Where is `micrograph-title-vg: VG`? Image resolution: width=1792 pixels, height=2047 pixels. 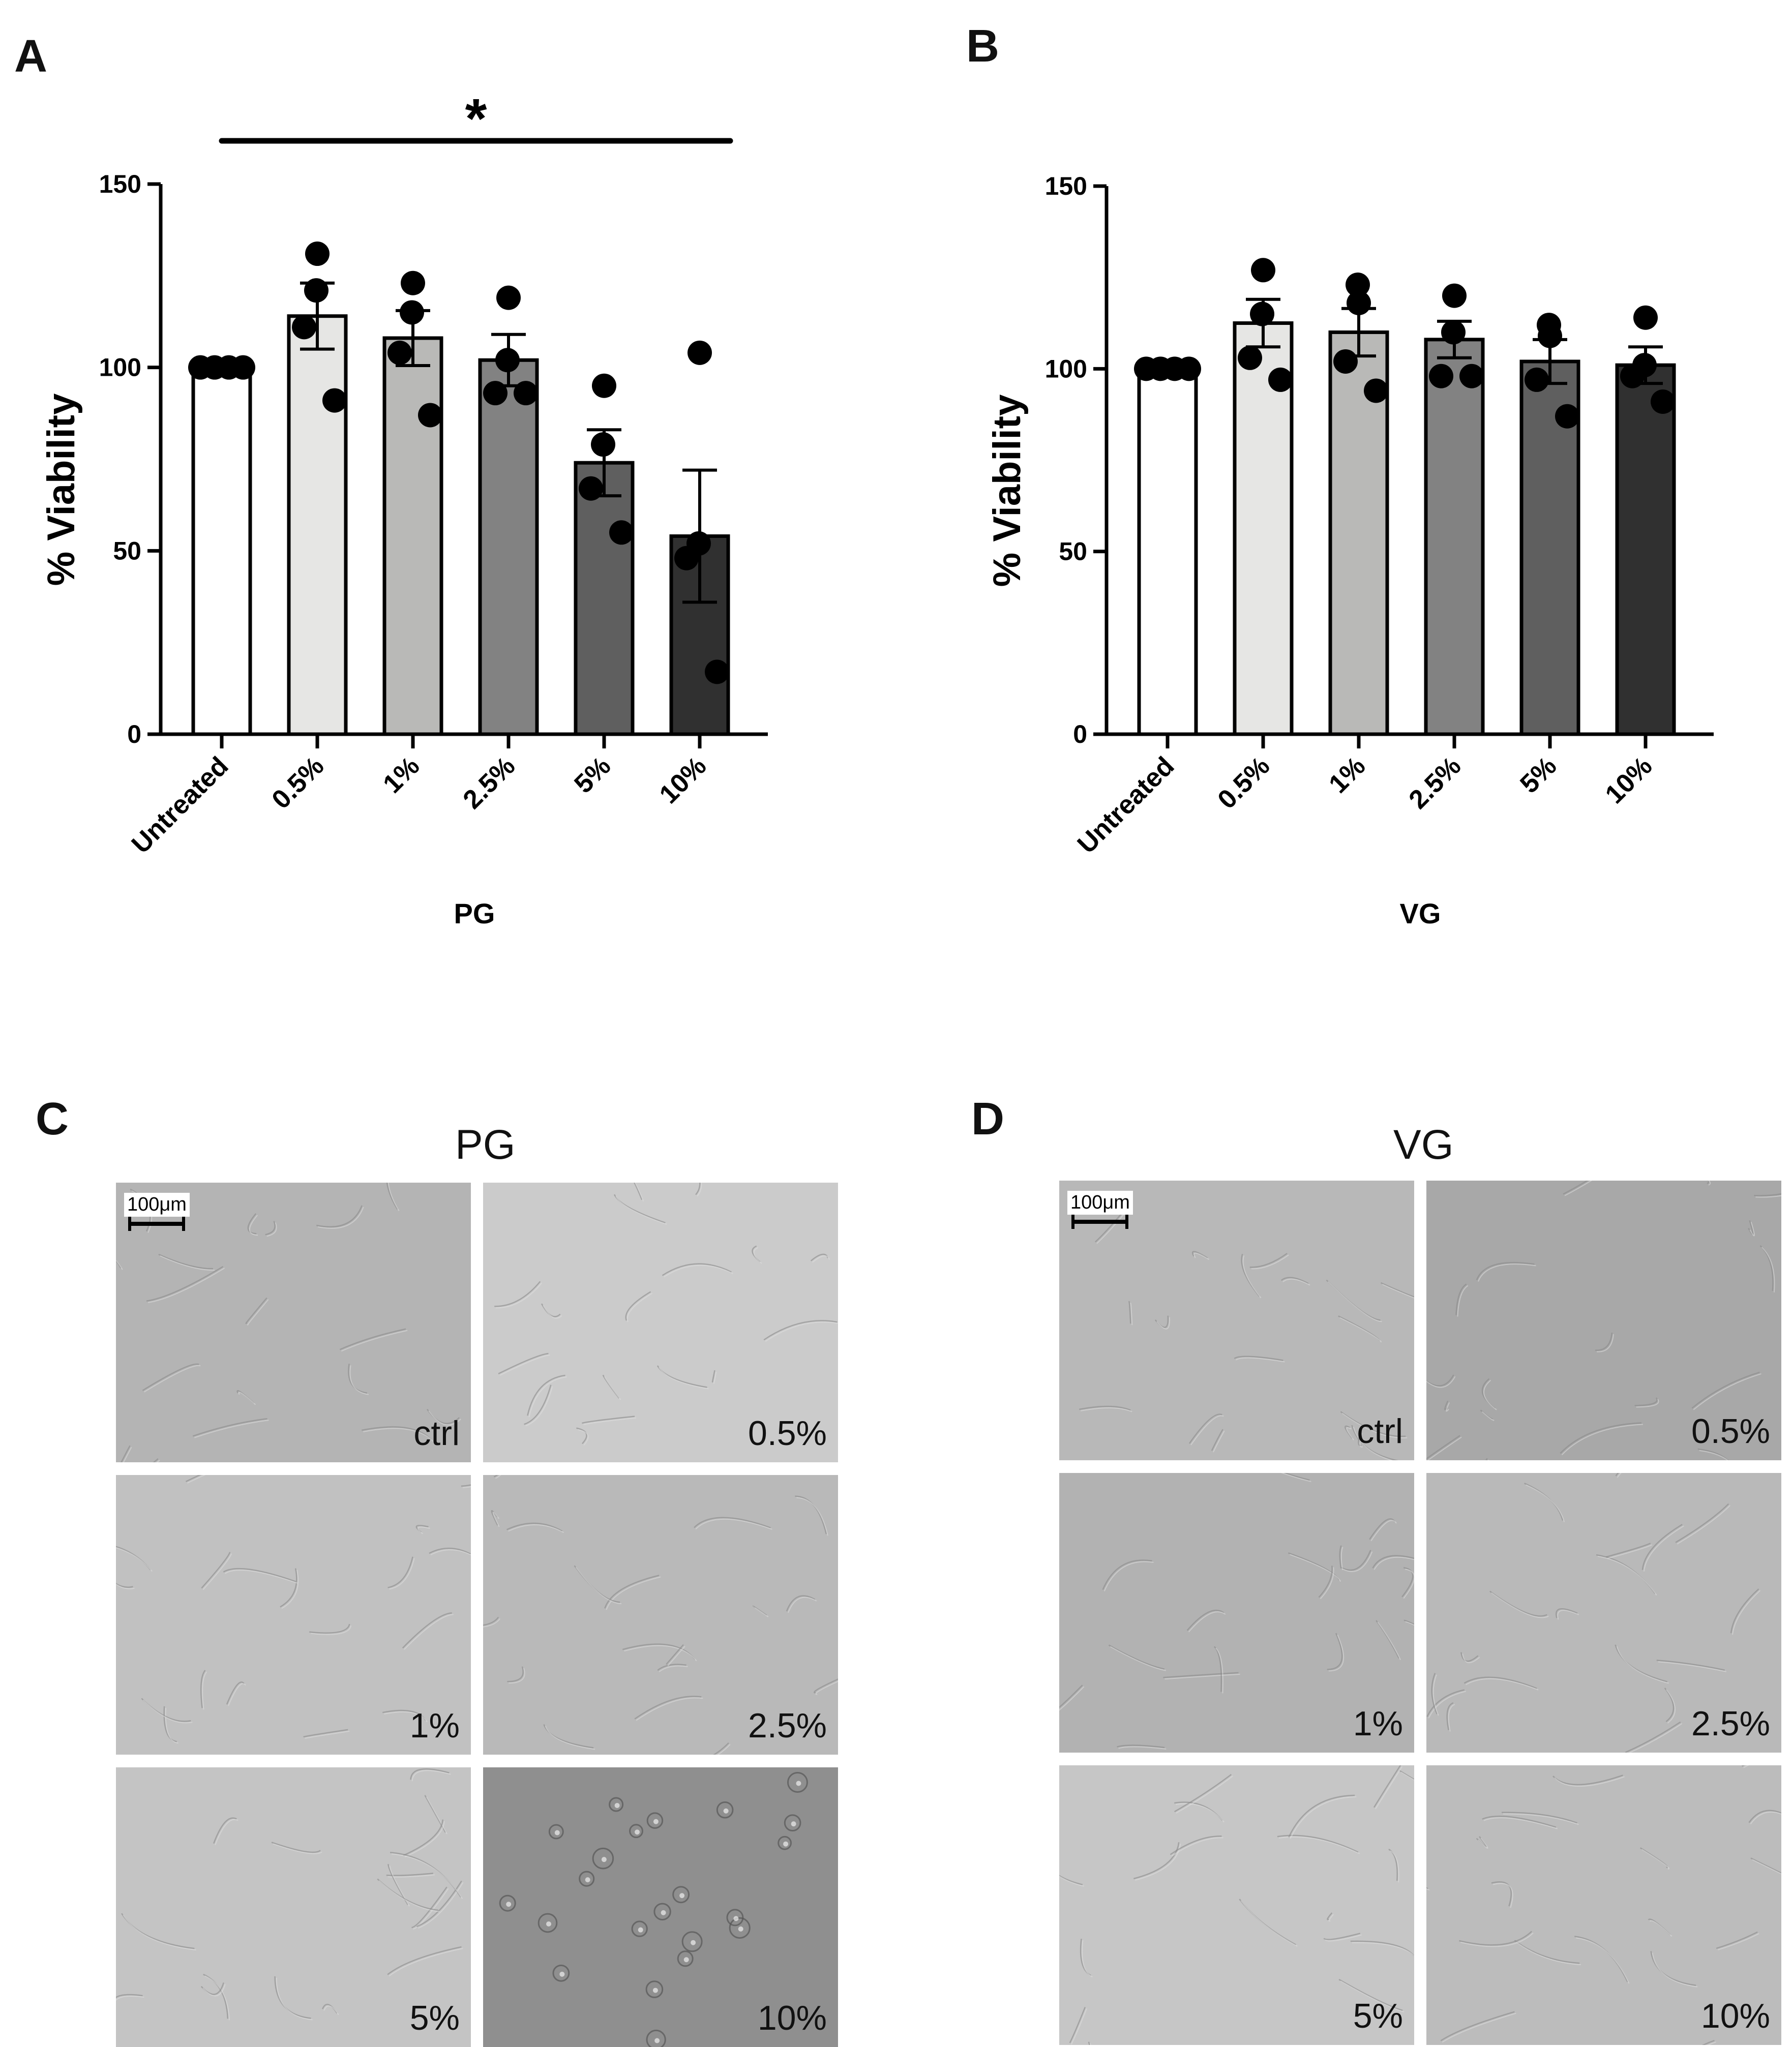
micrograph-title-vg: VG is located at coordinates (1423, 1145).